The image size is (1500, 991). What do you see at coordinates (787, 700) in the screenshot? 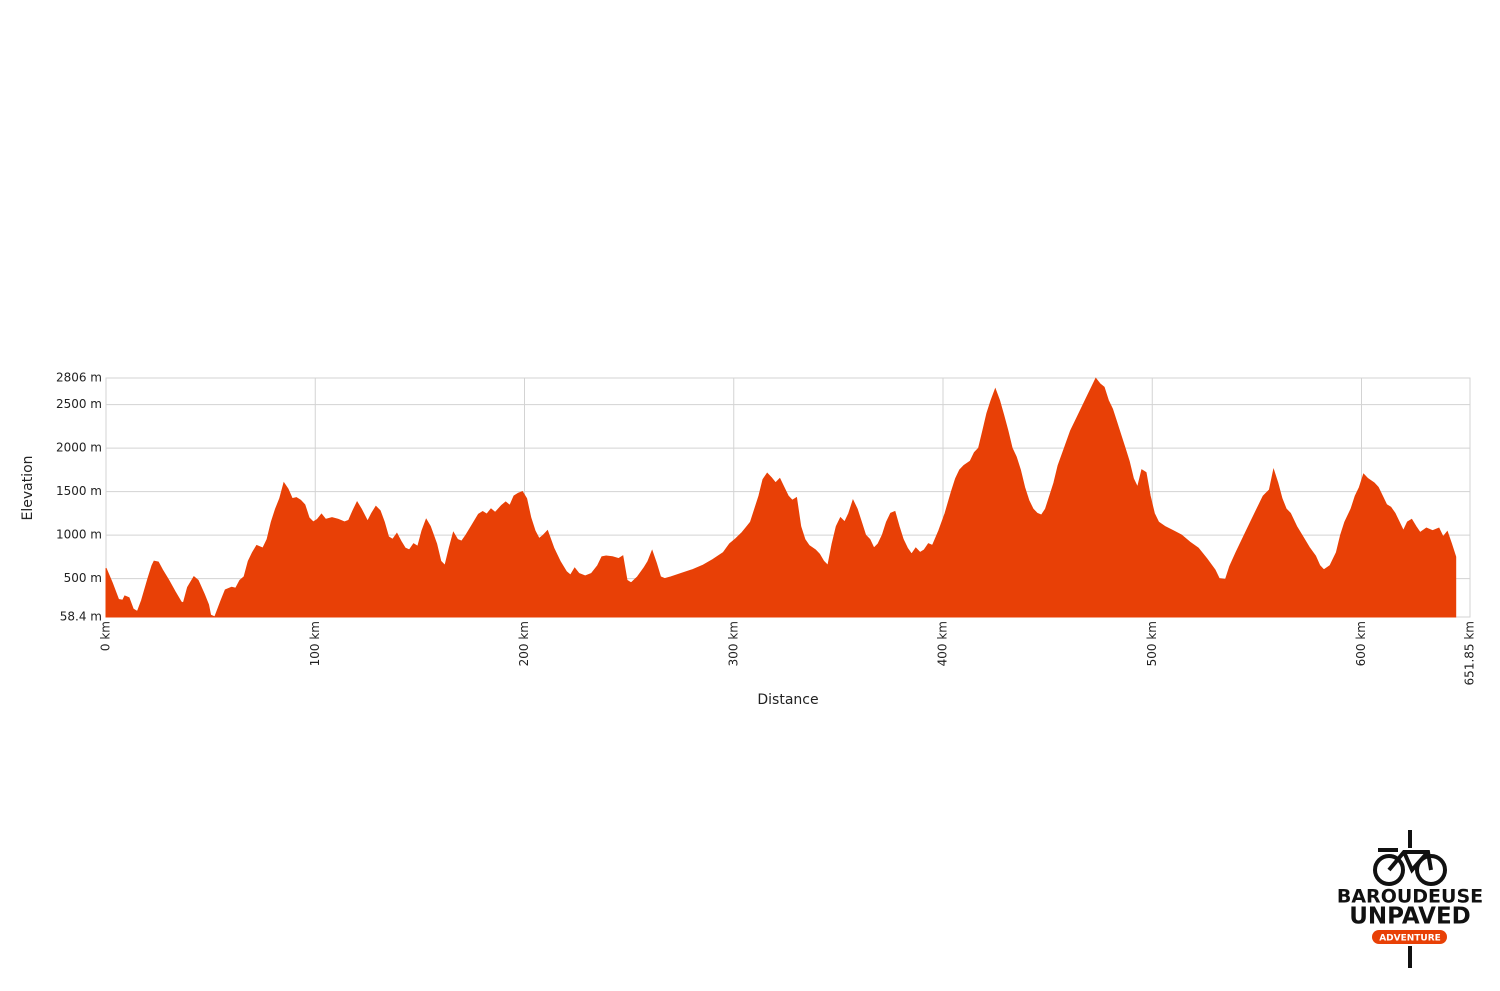
I see `x-axis-label: Distance` at bounding box center [787, 700].